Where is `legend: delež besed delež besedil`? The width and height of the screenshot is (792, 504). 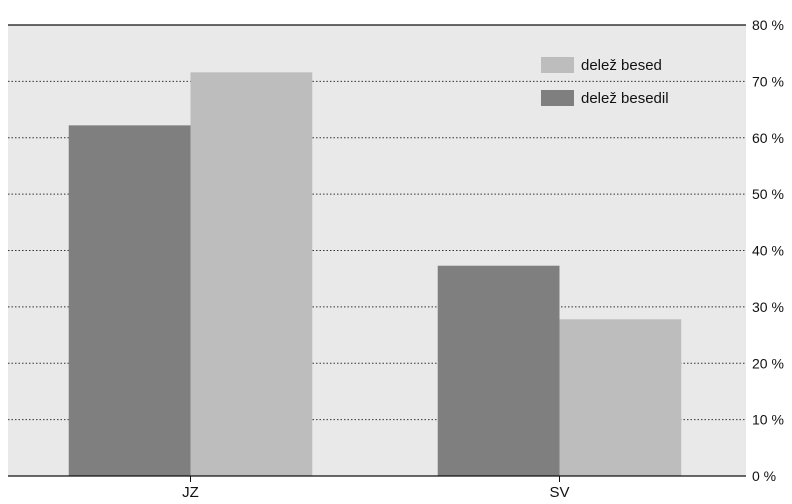
legend: delež besed delež besedil is located at coordinates (605, 82).